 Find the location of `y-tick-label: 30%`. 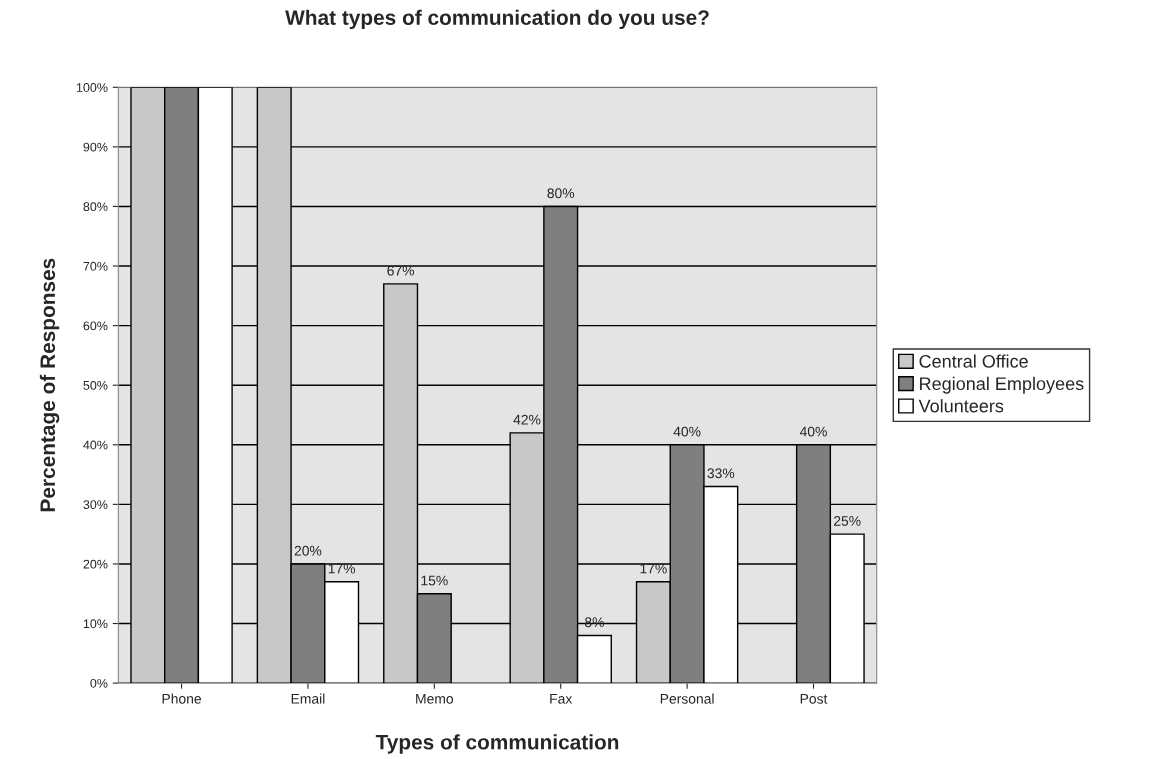

y-tick-label: 30% is located at coordinates (95, 505).